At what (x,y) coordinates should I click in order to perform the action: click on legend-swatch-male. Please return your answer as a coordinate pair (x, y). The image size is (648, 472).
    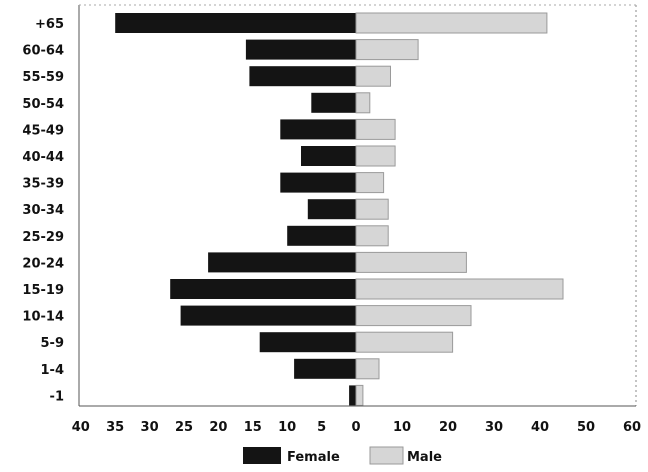
    Looking at the image, I should click on (386, 455).